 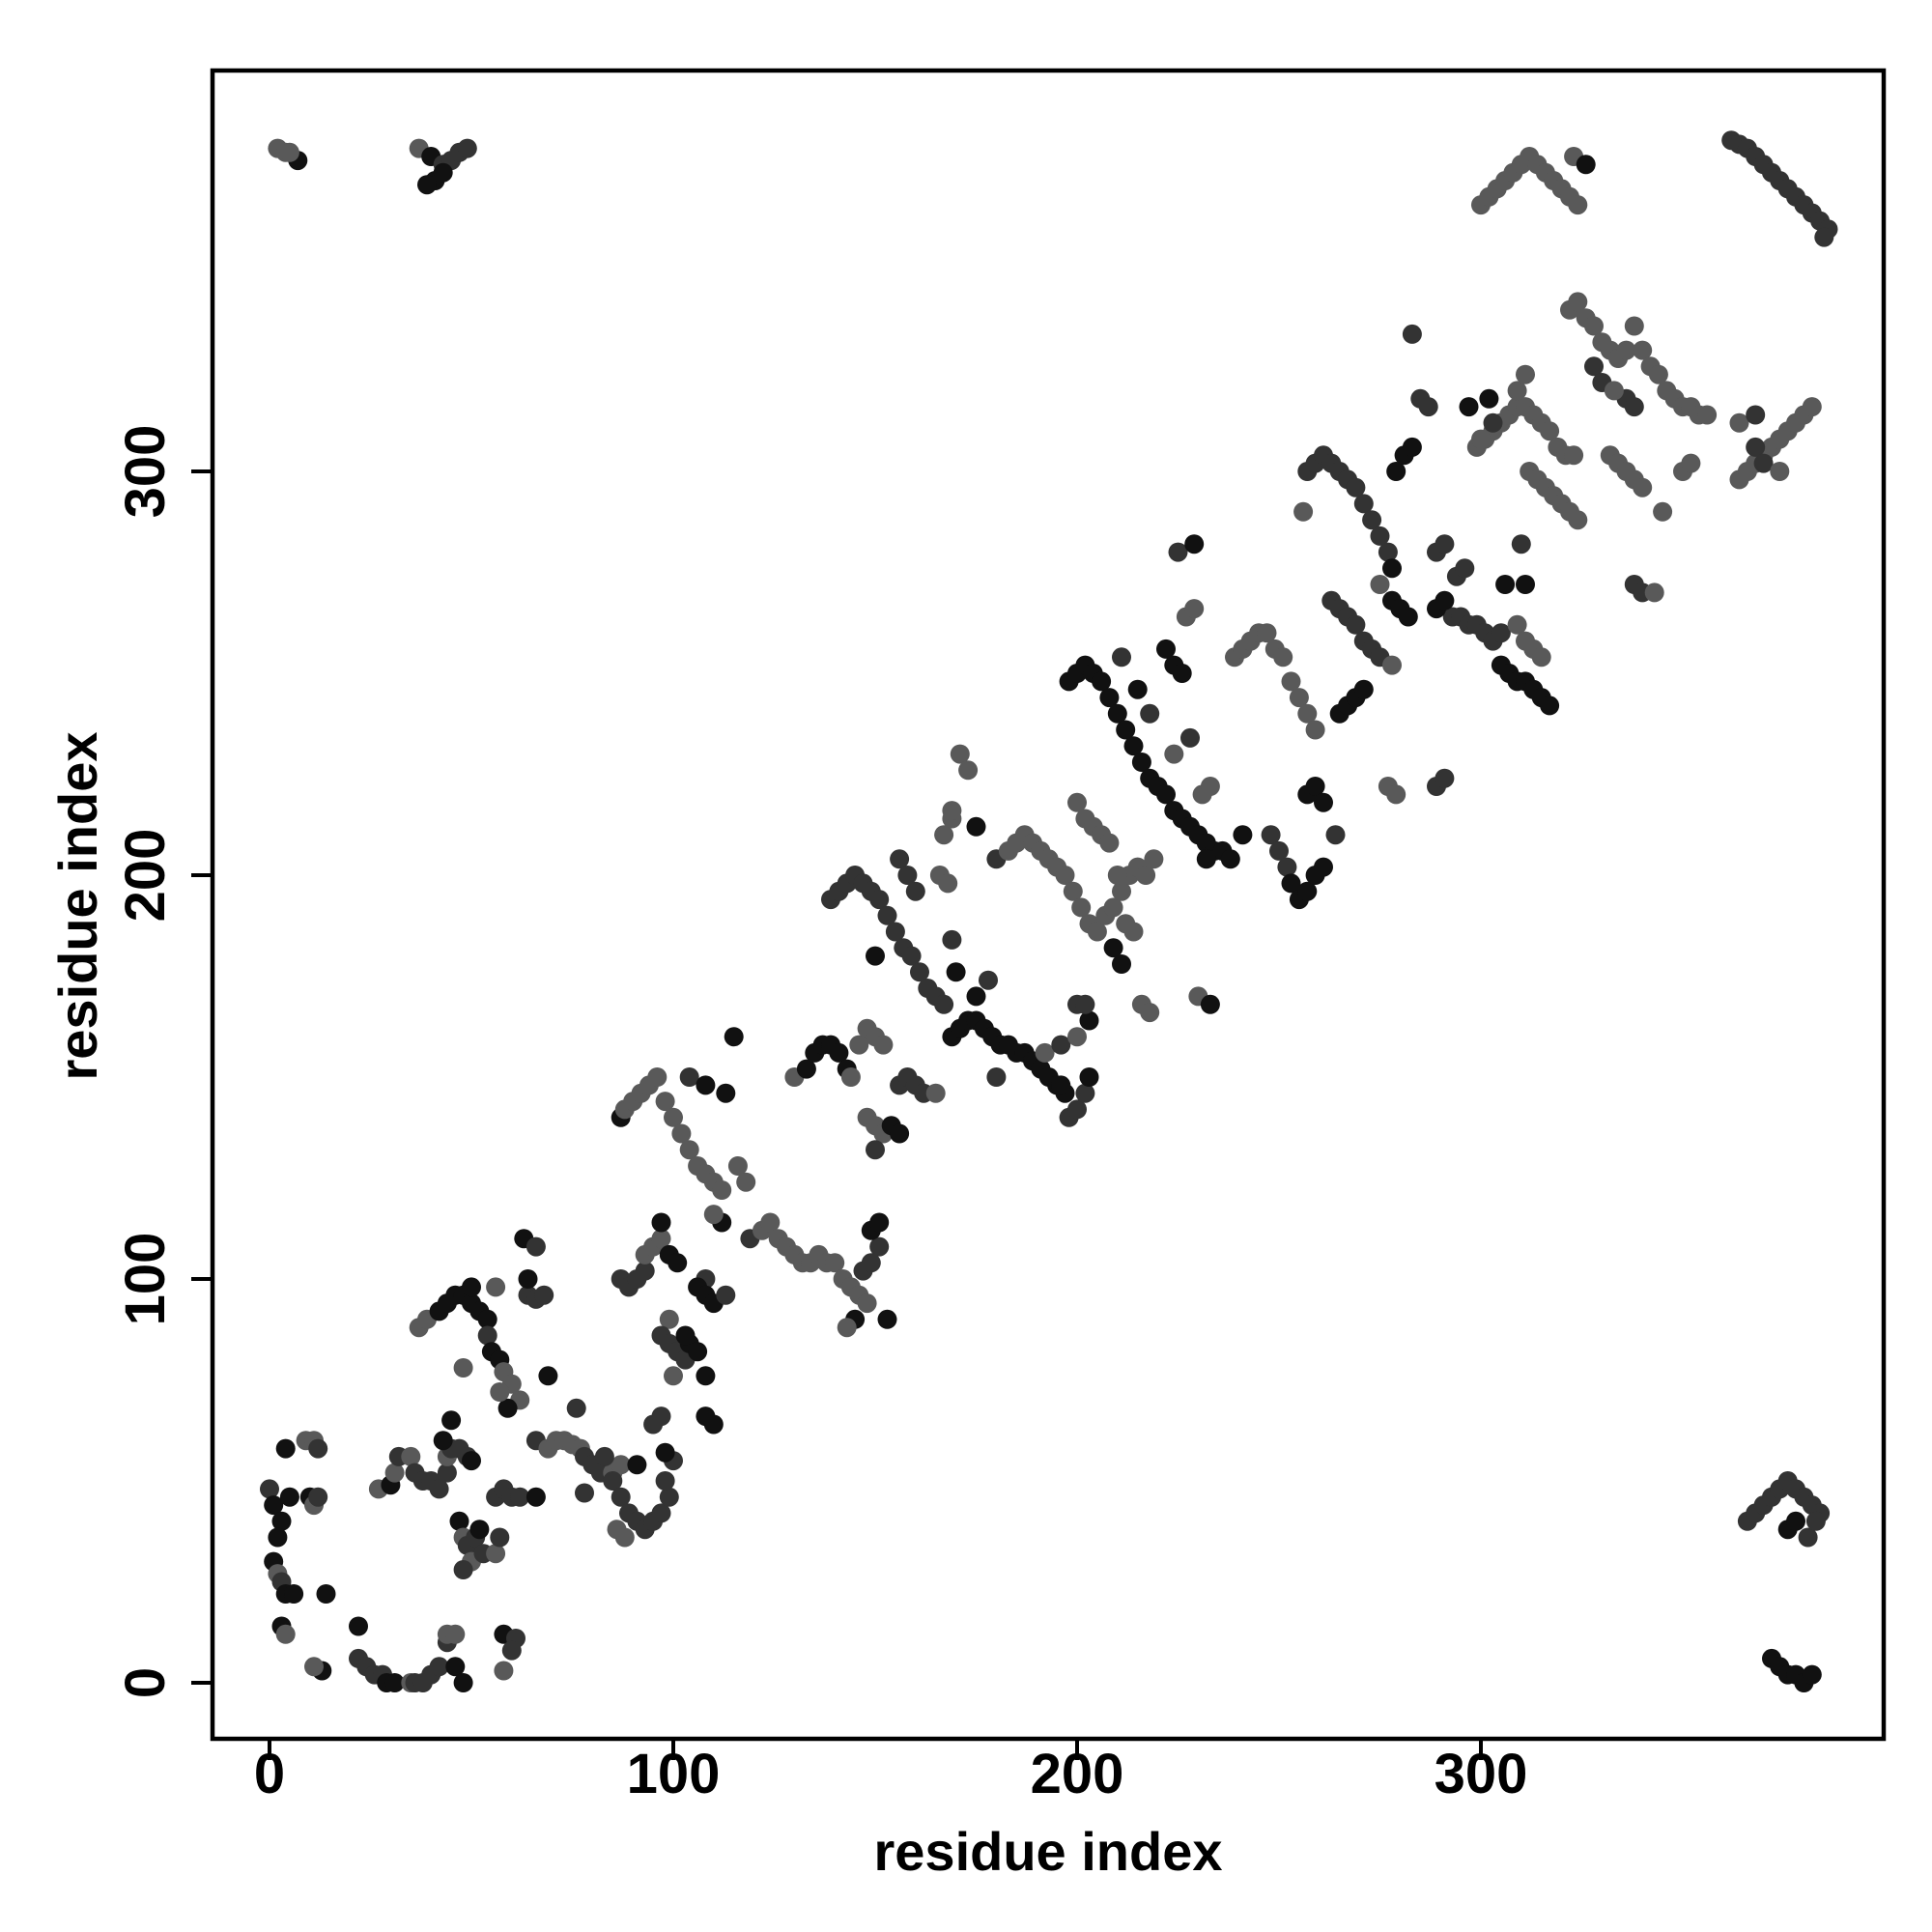 I want to click on y-axis: 0 100 200 300, so click(x=163, y=1061).